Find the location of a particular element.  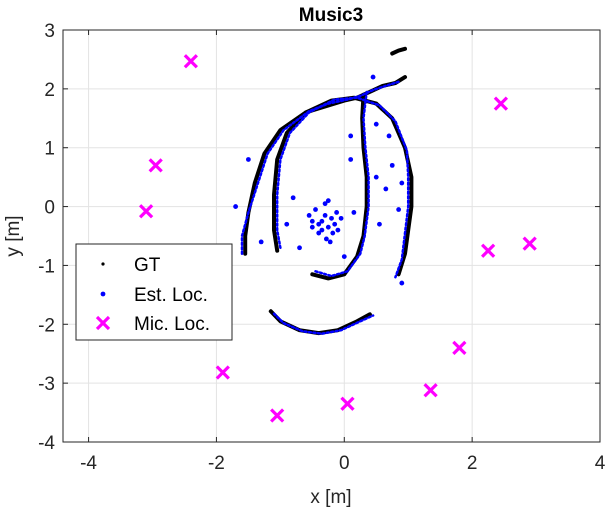

y-tick-label: 1 is located at coordinates (49, 149).